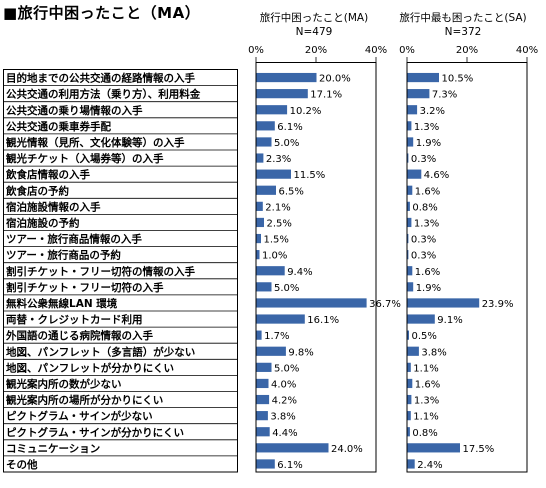  I want to click on bar-value-label: 9.8%, so click(300, 352).